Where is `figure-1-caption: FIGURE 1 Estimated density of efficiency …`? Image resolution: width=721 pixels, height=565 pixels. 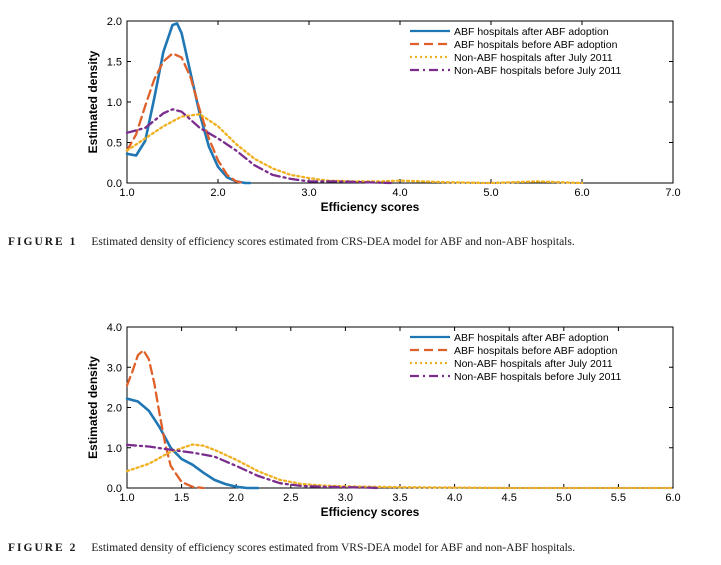
figure-1-caption: FIGURE 1 Estimated density of efficiency … is located at coordinates (291, 242).